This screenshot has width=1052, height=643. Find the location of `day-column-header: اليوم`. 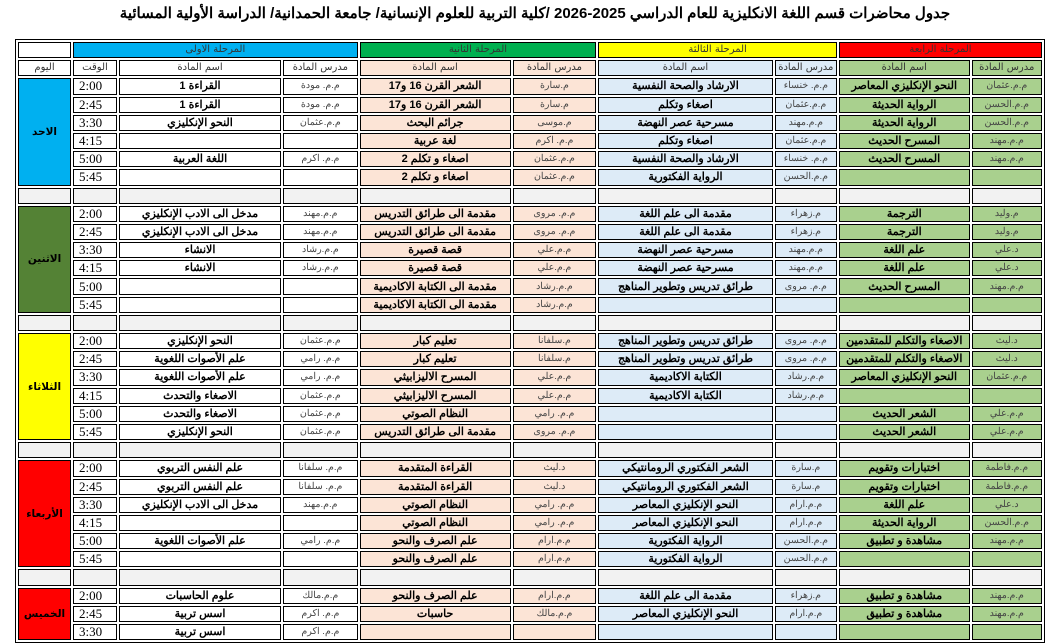

day-column-header: اليوم is located at coordinates (45, 68).